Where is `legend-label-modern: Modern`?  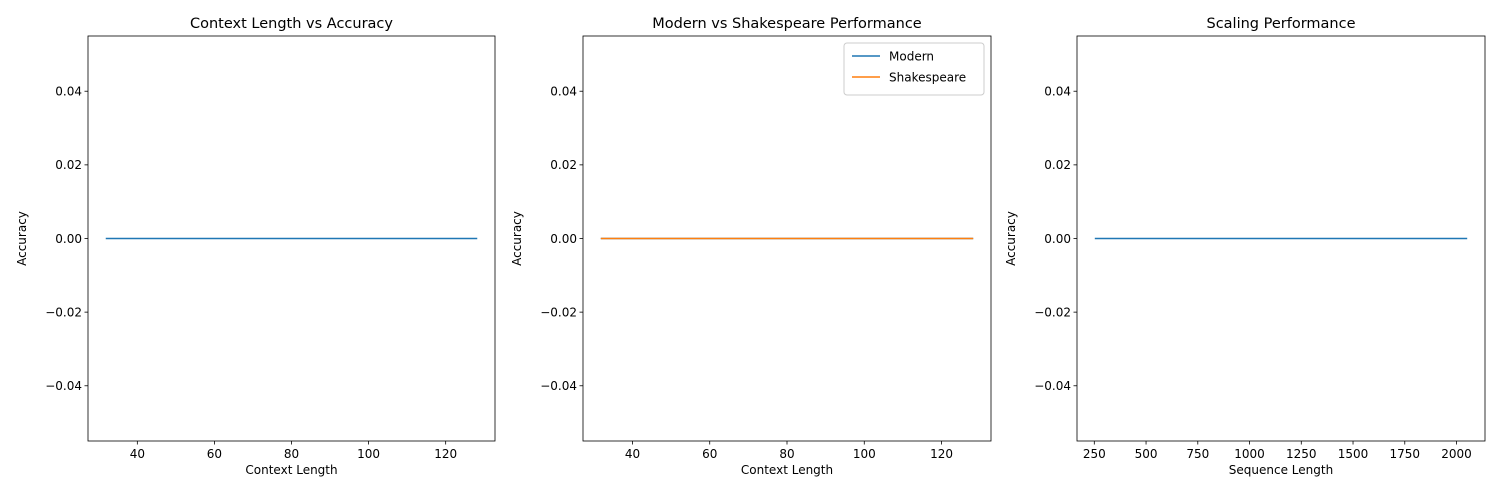 legend-label-modern: Modern is located at coordinates (911, 56).